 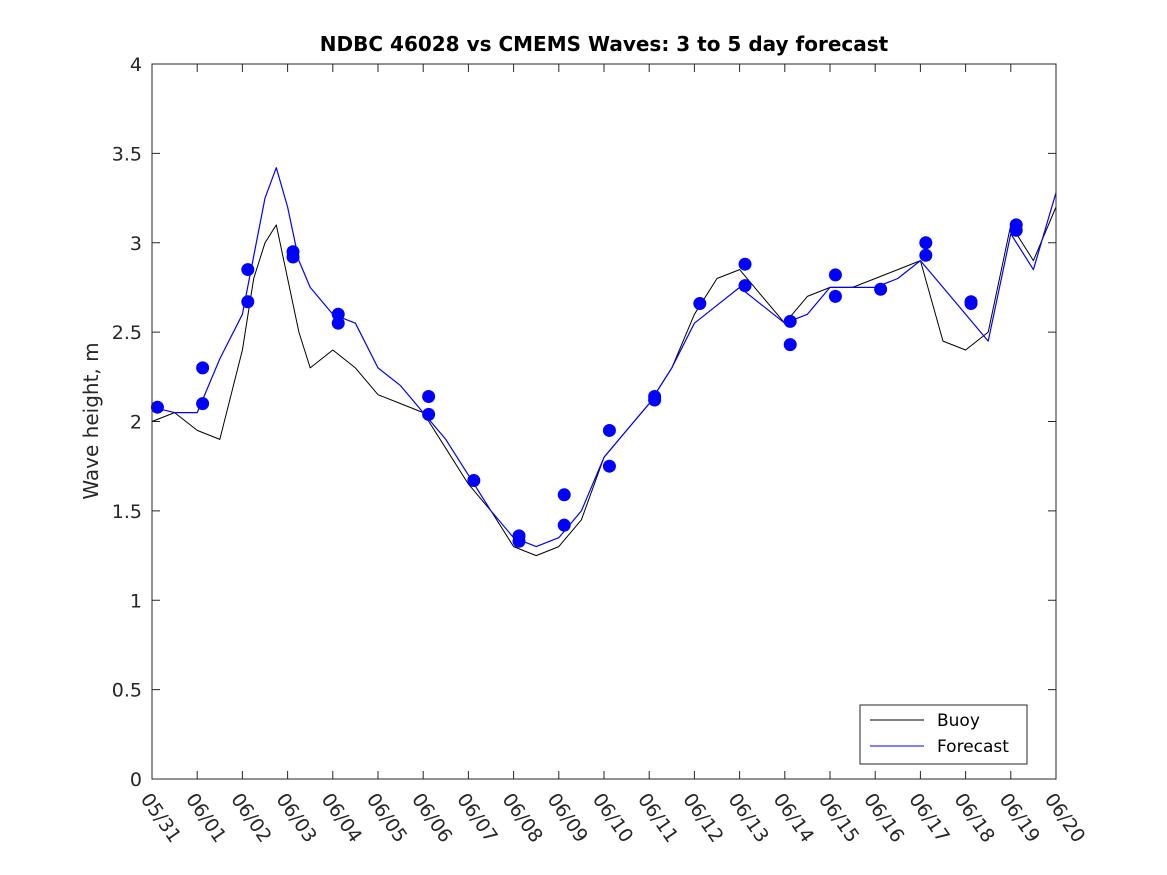 What do you see at coordinates (136, 65) in the screenshot?
I see `y-tick-label: 4` at bounding box center [136, 65].